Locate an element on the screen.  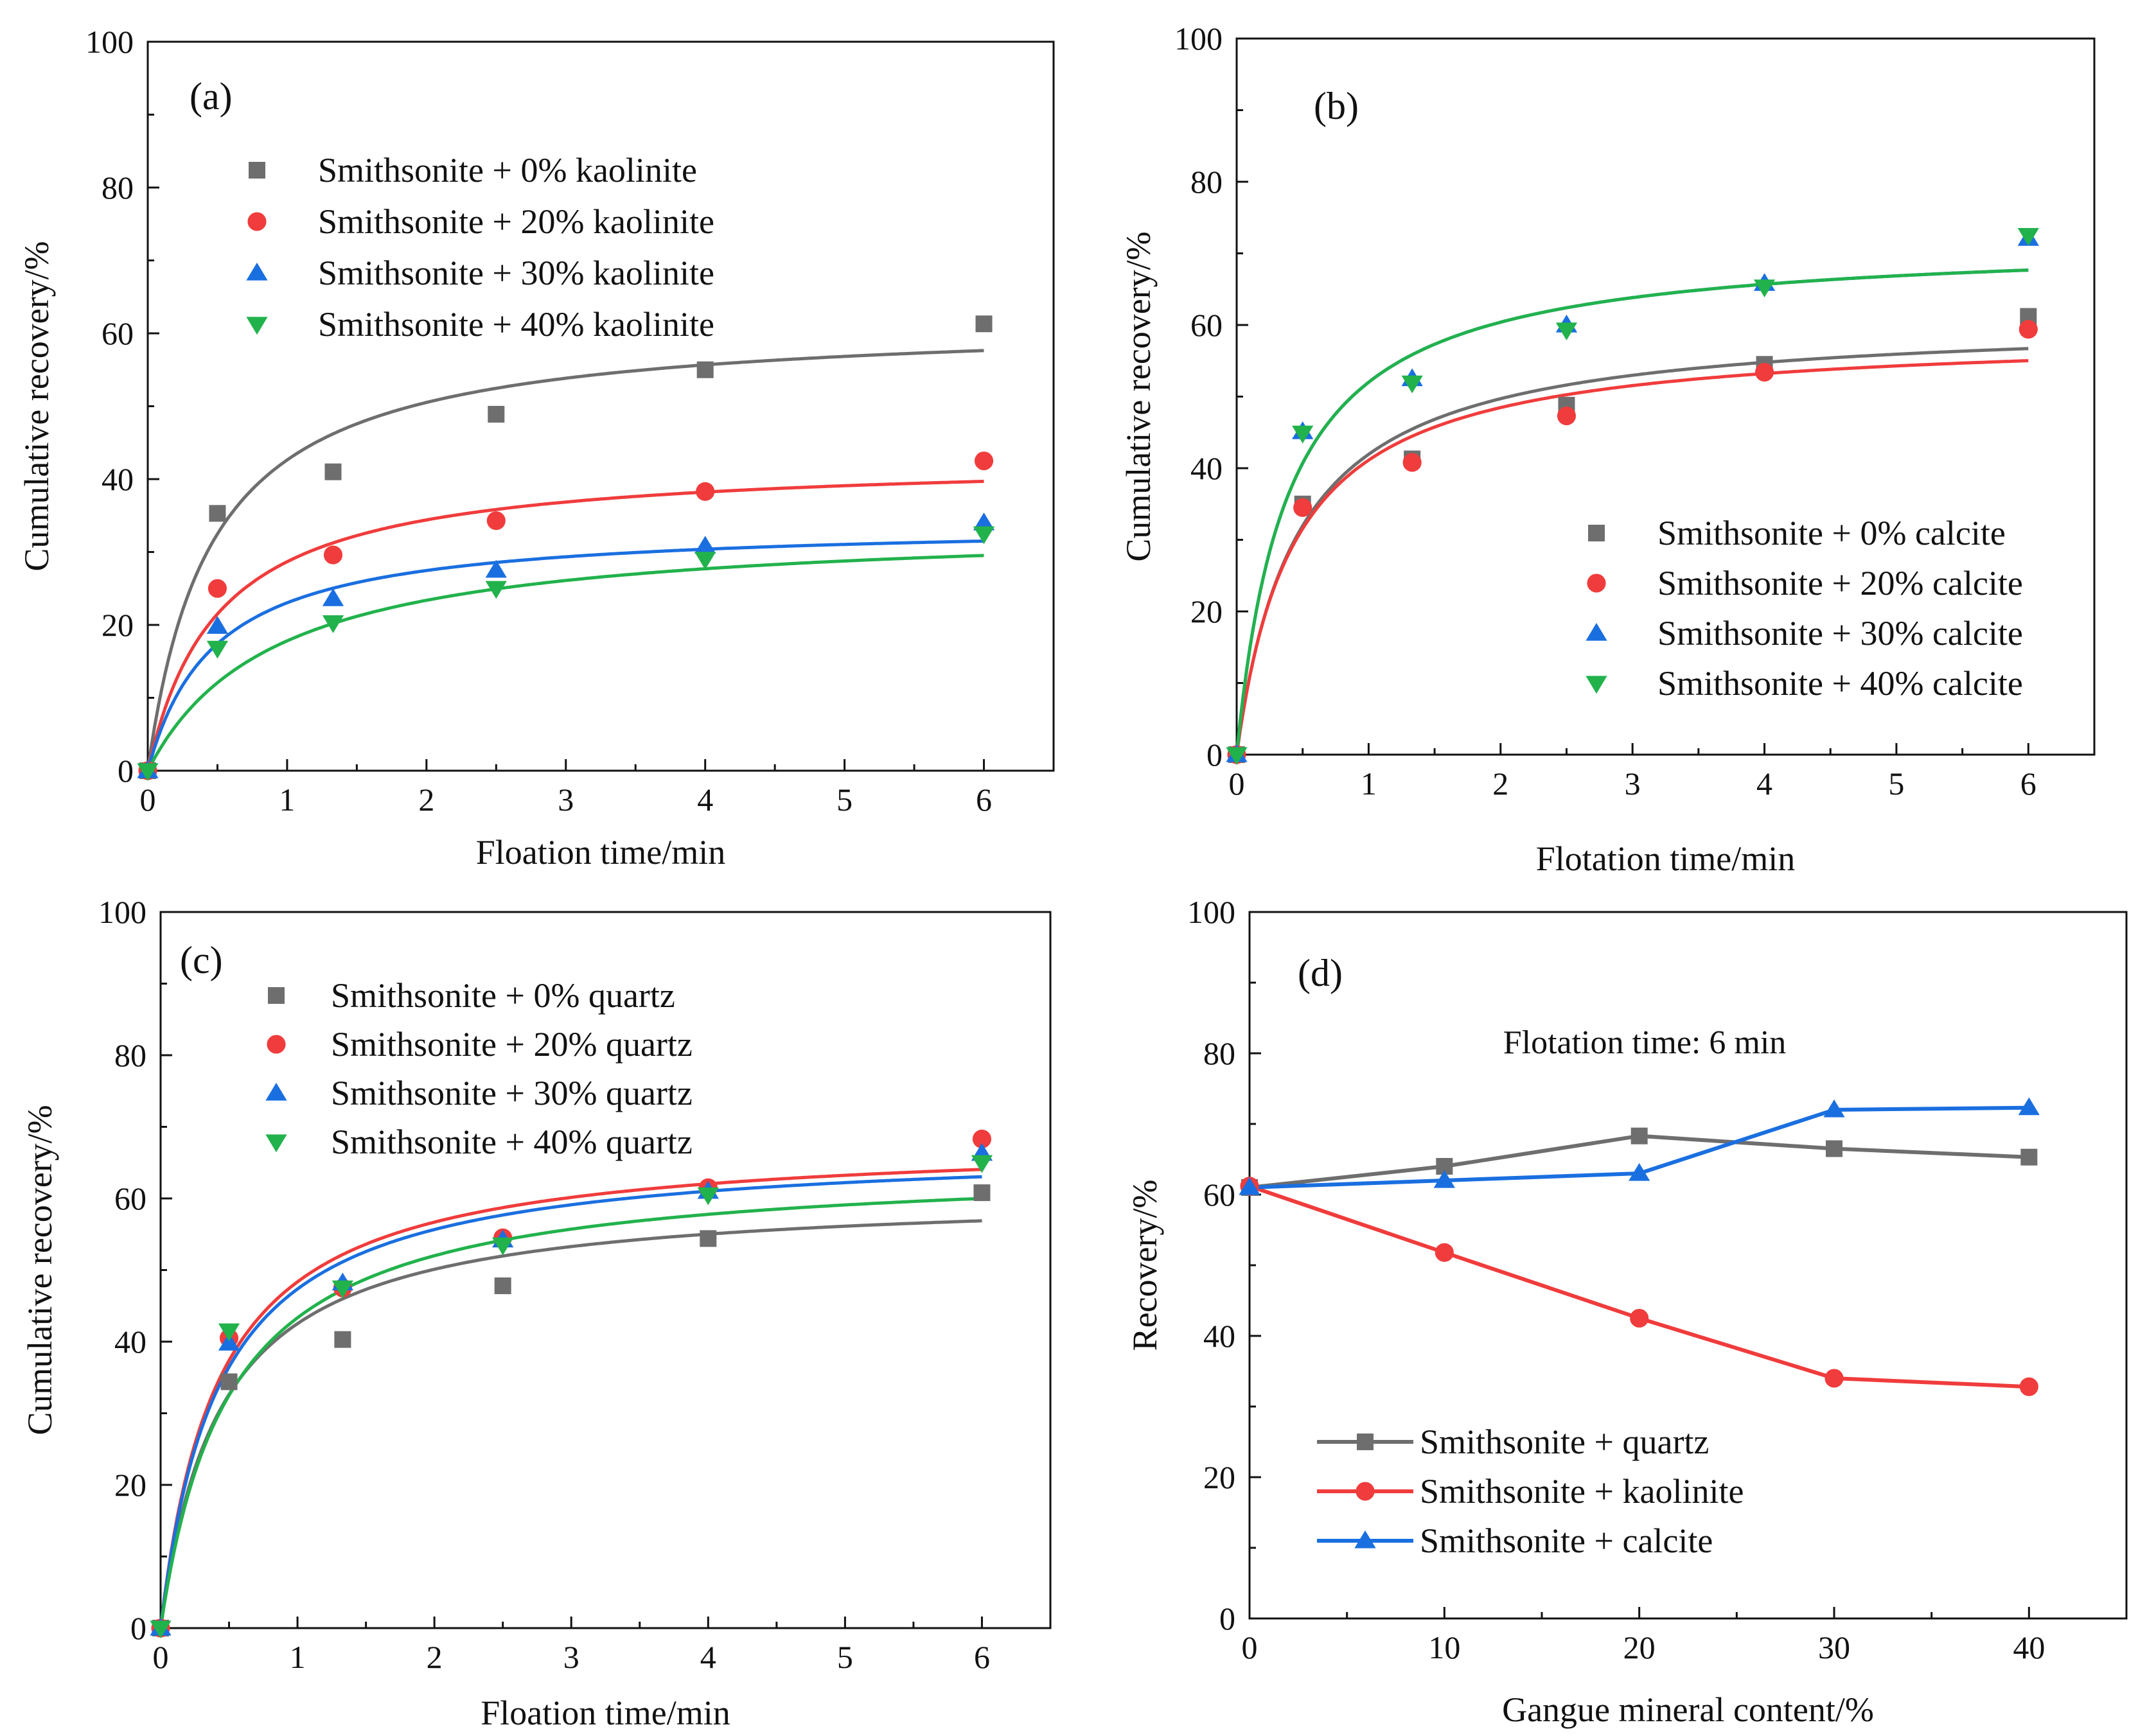
legend-label-3: Smithsonite + calcite is located at coordinates (1566, 1540).